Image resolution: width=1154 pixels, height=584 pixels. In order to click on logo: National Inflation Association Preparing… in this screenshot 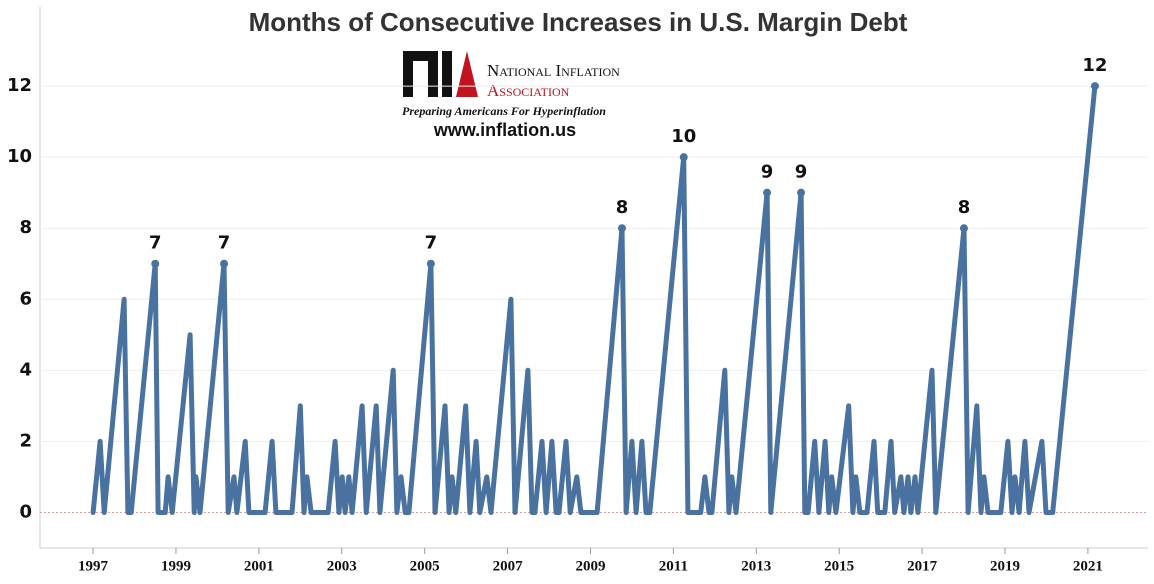, I will do `click(511, 95)`.